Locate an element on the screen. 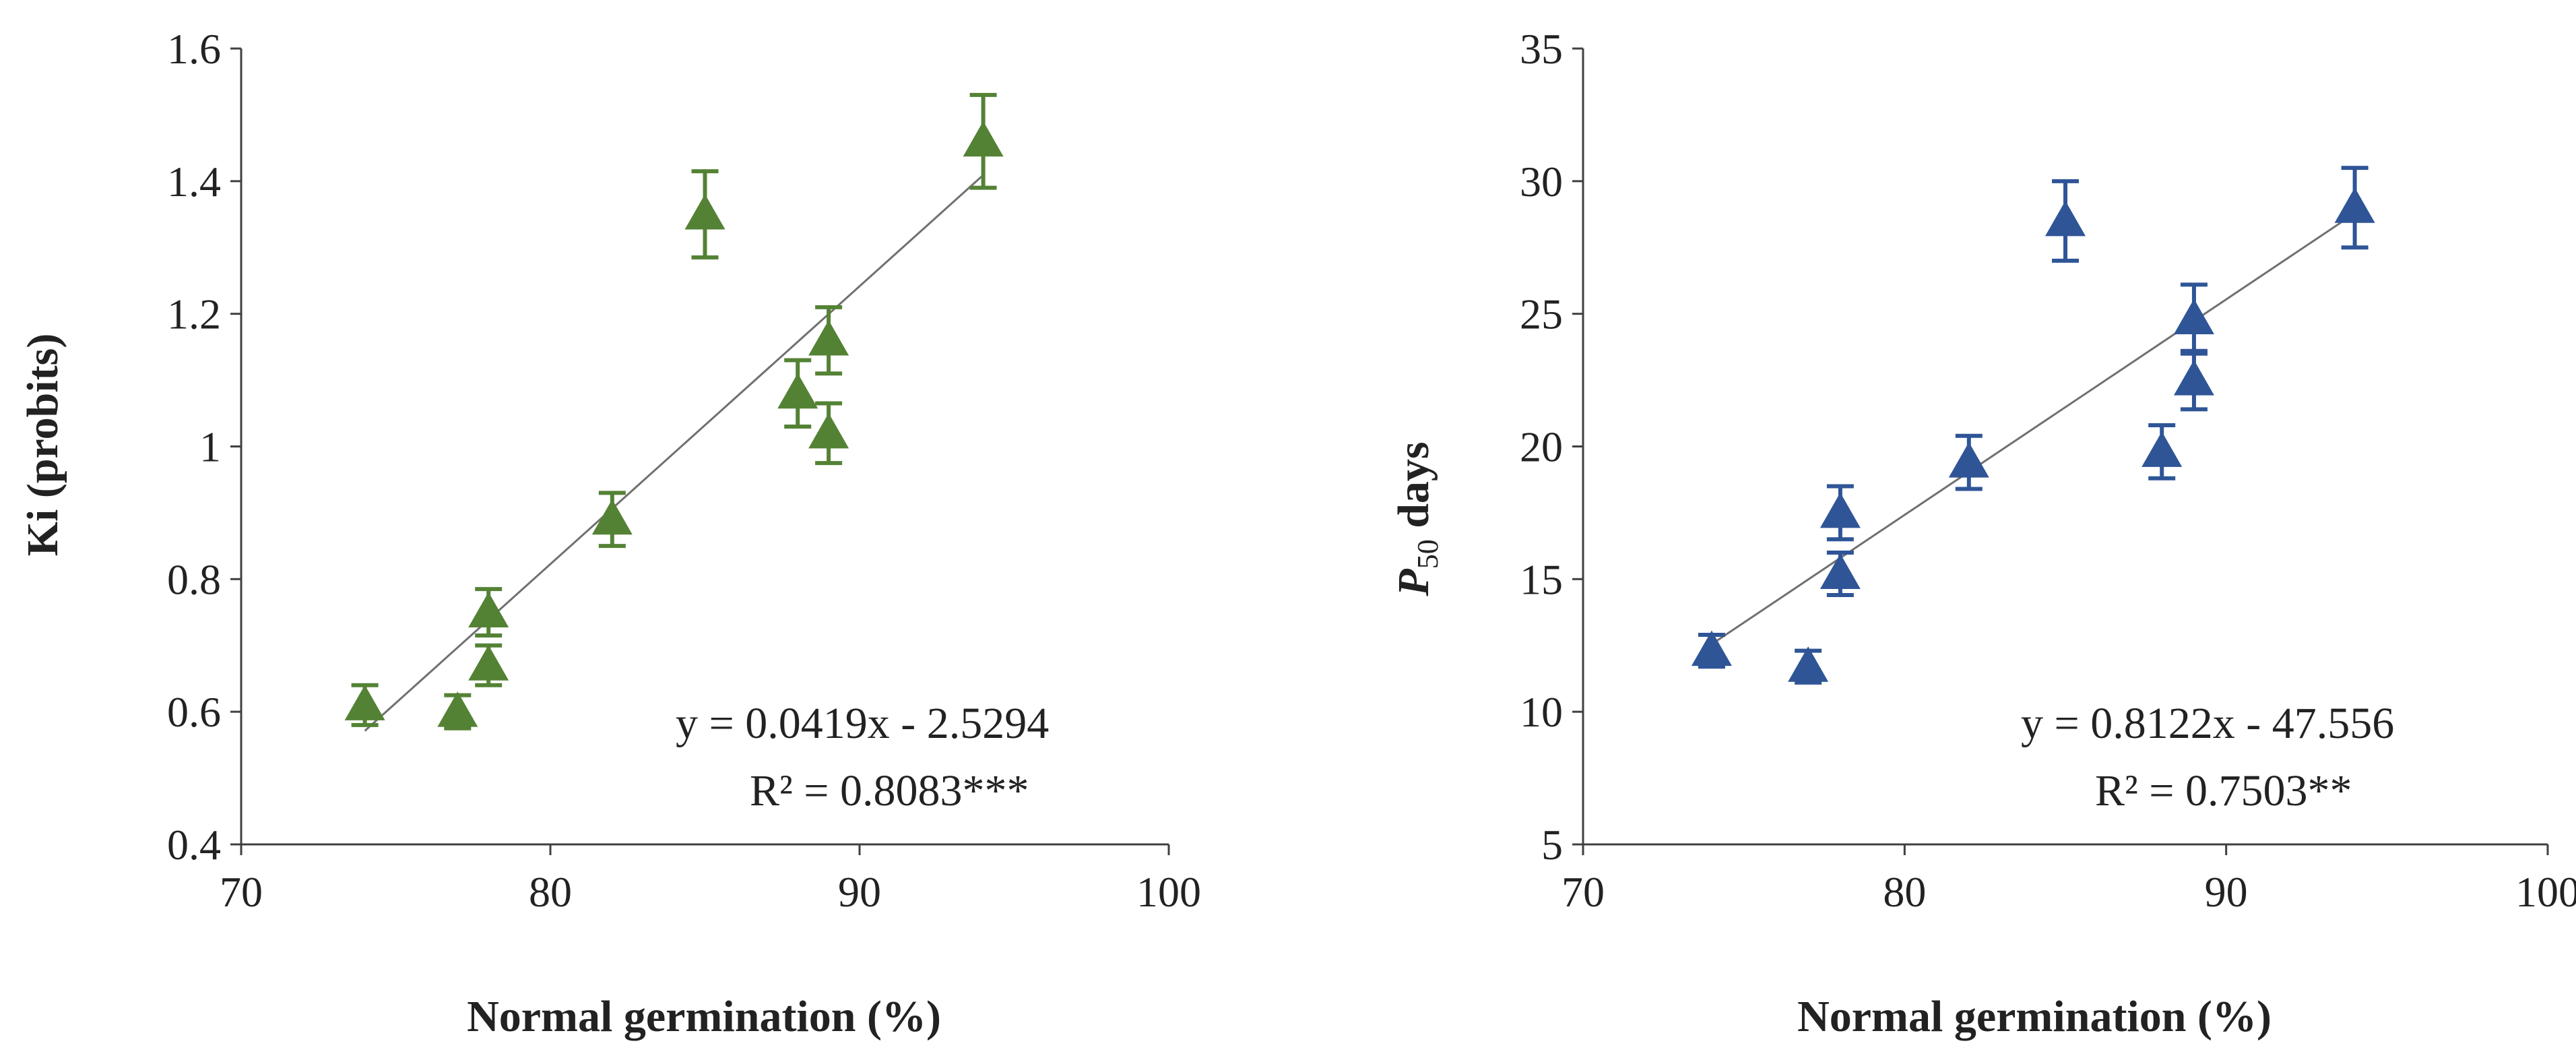  y-tick-label-left: 0.4 is located at coordinates (194, 845).